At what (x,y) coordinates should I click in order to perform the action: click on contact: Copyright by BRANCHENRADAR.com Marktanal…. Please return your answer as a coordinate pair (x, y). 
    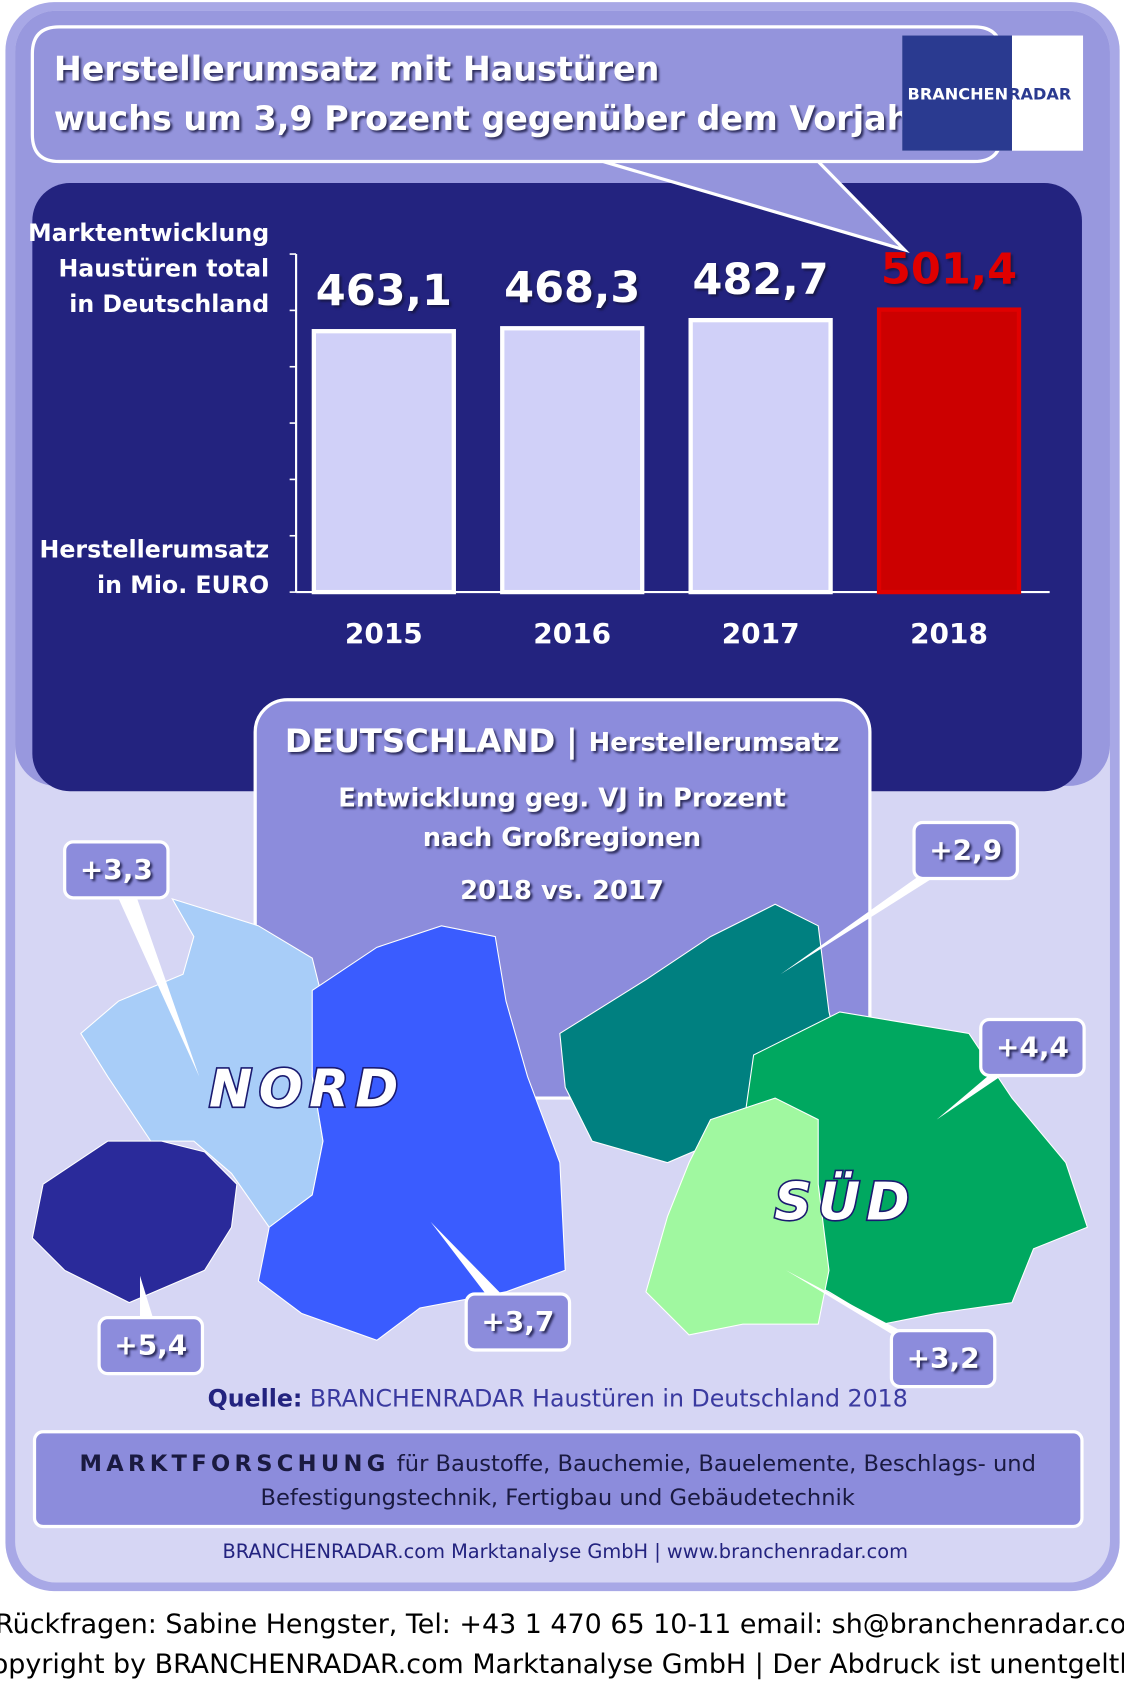
    Looking at the image, I should click on (562, 1664).